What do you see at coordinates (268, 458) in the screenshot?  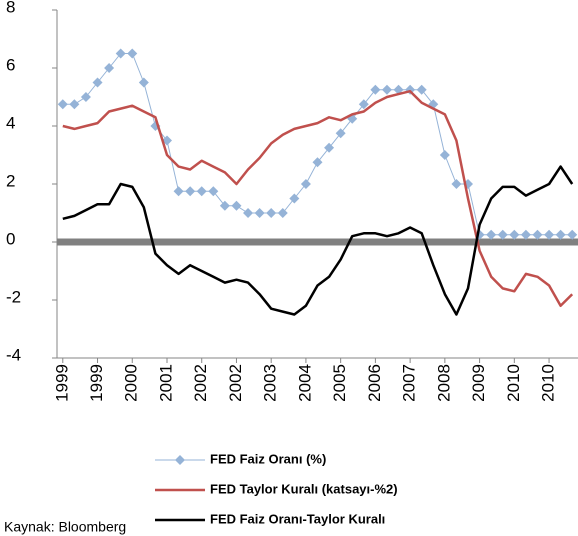 I see `legend-label: FED Faiz Oranı (%)` at bounding box center [268, 458].